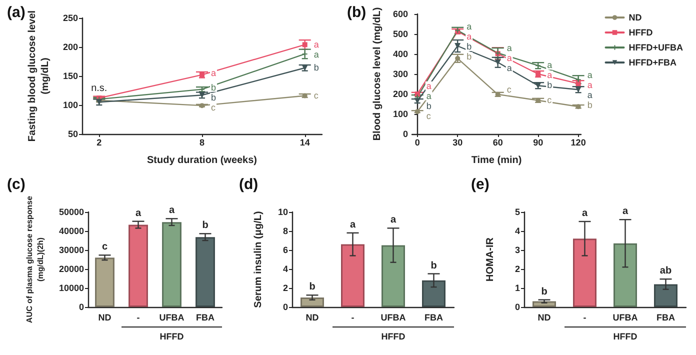  What do you see at coordinates (635, 17) in the screenshot?
I see `legend-label: ND` at bounding box center [635, 17].